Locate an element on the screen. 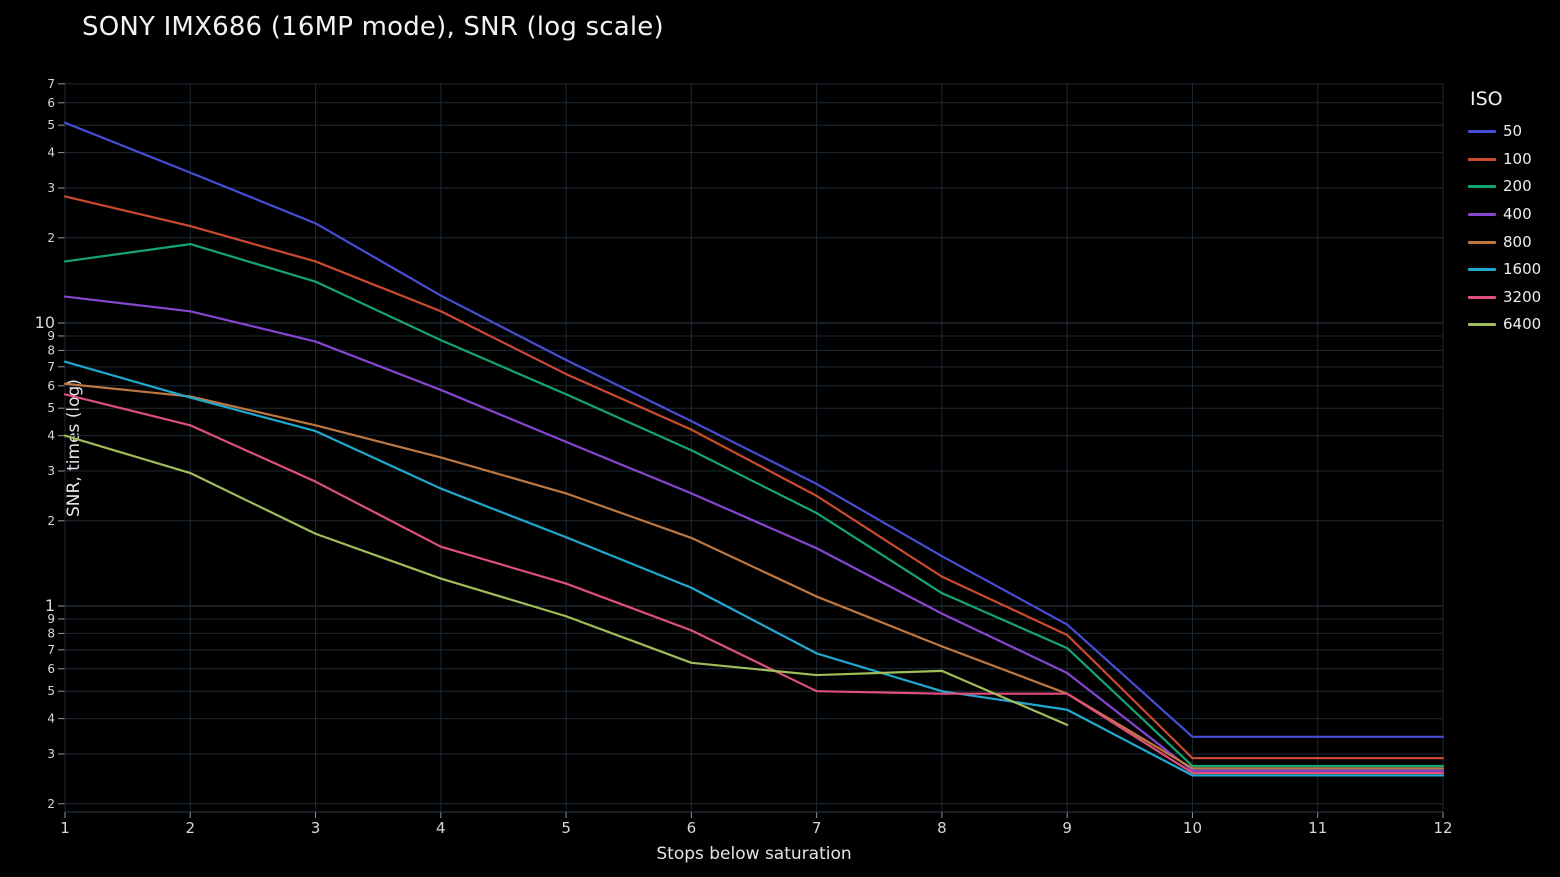 This screenshot has width=1560, height=877. legend-entry-iso-100: 100 is located at coordinates (1504, 160).